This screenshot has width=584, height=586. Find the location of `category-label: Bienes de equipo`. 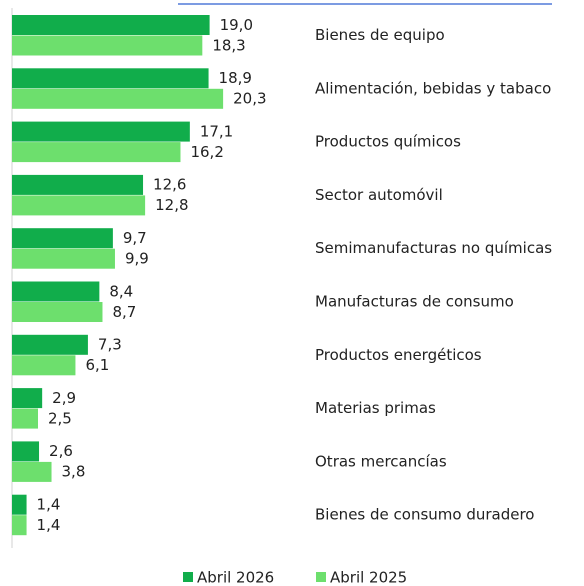

category-label: Bienes de equipo is located at coordinates (380, 35).